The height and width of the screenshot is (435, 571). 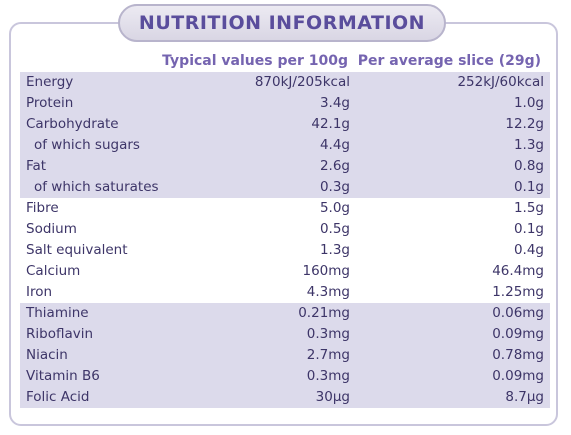 I want to click on table-row: Protein 3.4g 1.0g, so click(x=285, y=103).